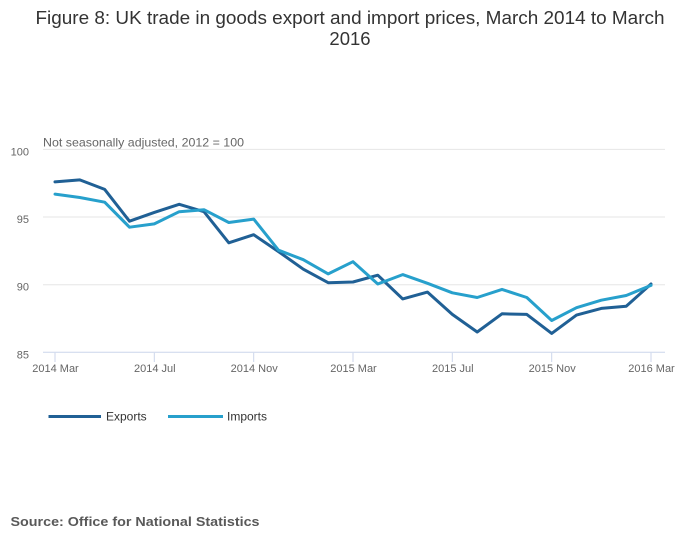 This screenshot has width=700, height=549. I want to click on svg-text: 90, so click(23, 288).